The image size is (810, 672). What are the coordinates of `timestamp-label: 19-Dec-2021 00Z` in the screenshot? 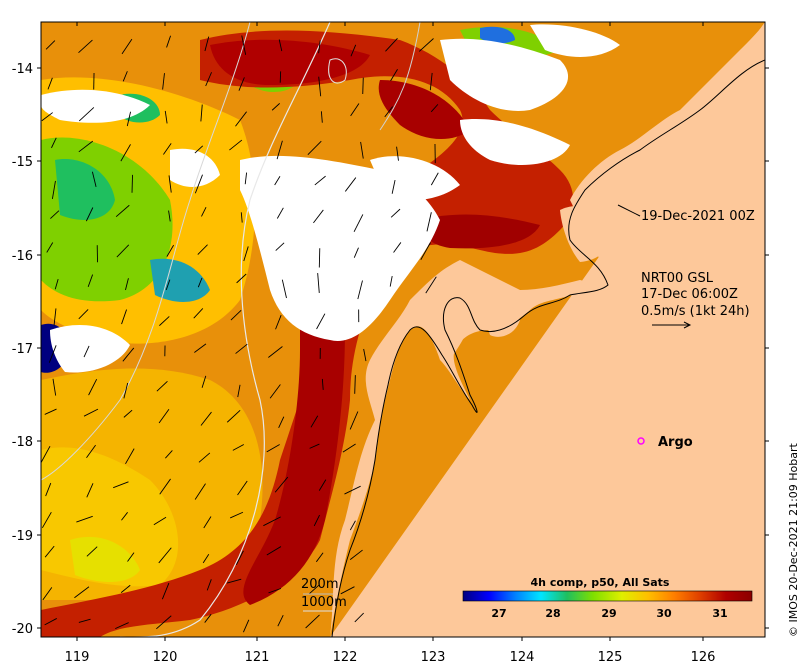 It's located at (698, 216).